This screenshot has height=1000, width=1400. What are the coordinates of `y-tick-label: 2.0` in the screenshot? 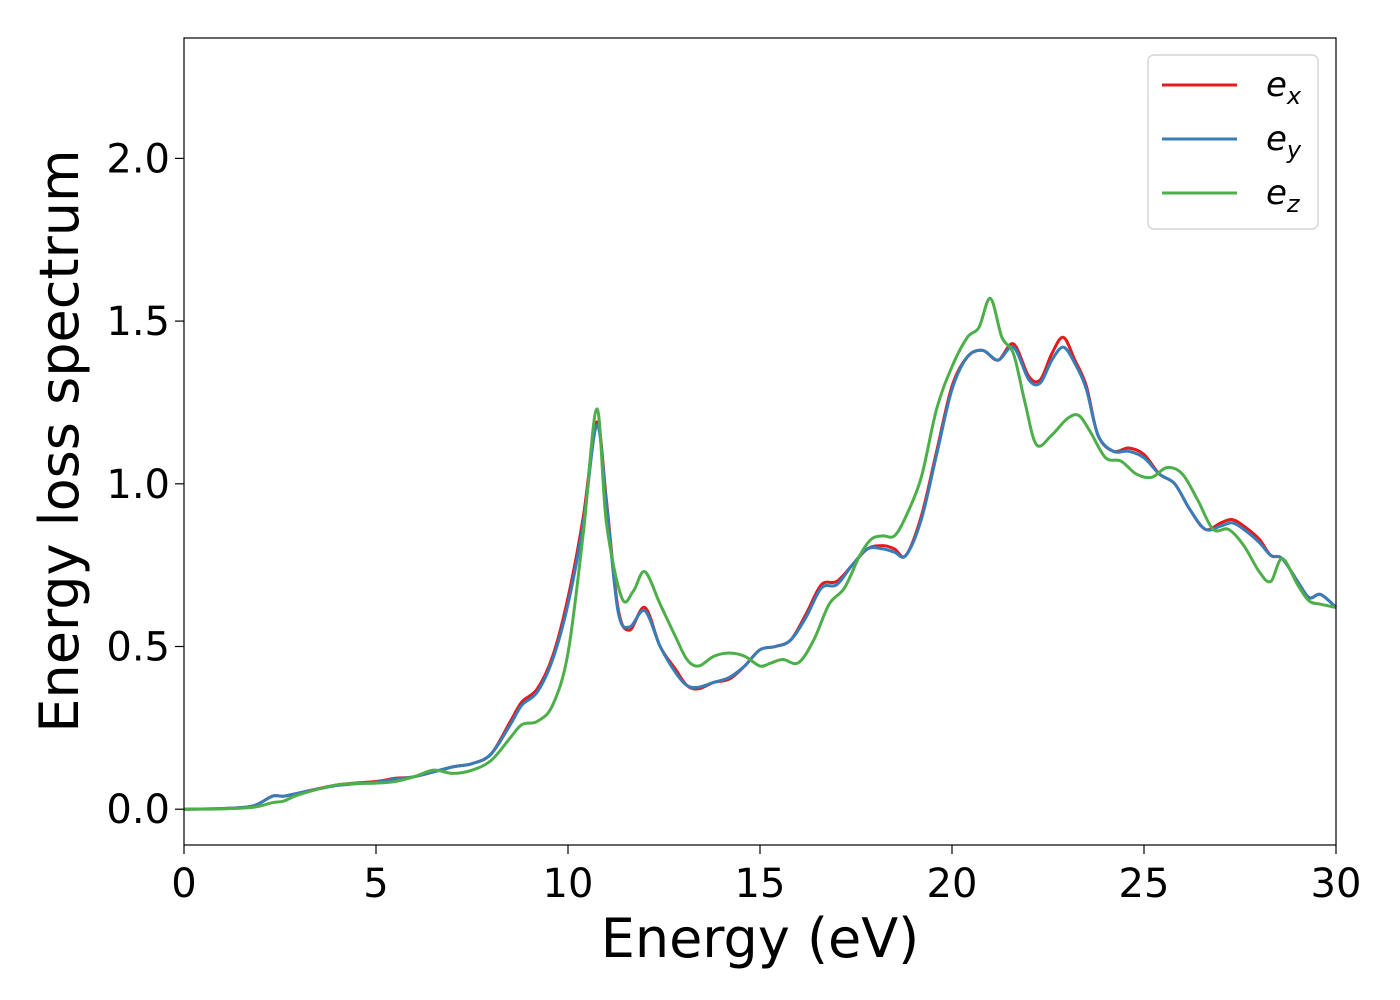 It's located at (138, 159).